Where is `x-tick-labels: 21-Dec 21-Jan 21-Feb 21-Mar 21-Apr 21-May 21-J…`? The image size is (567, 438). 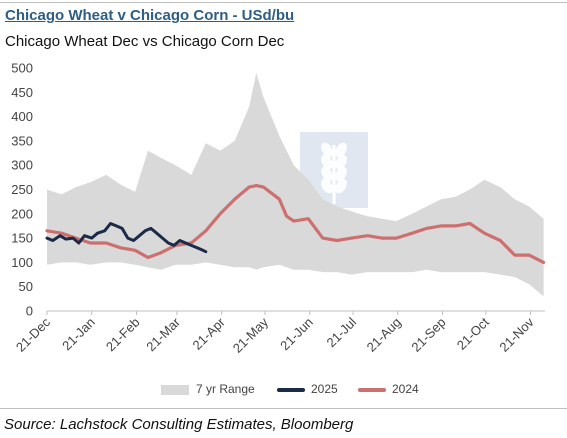
x-tick-labels: 21-Dec 21-Jan 21-Feb 21-Mar 21-Apr 21-May 21-J… is located at coordinates (275, 333).